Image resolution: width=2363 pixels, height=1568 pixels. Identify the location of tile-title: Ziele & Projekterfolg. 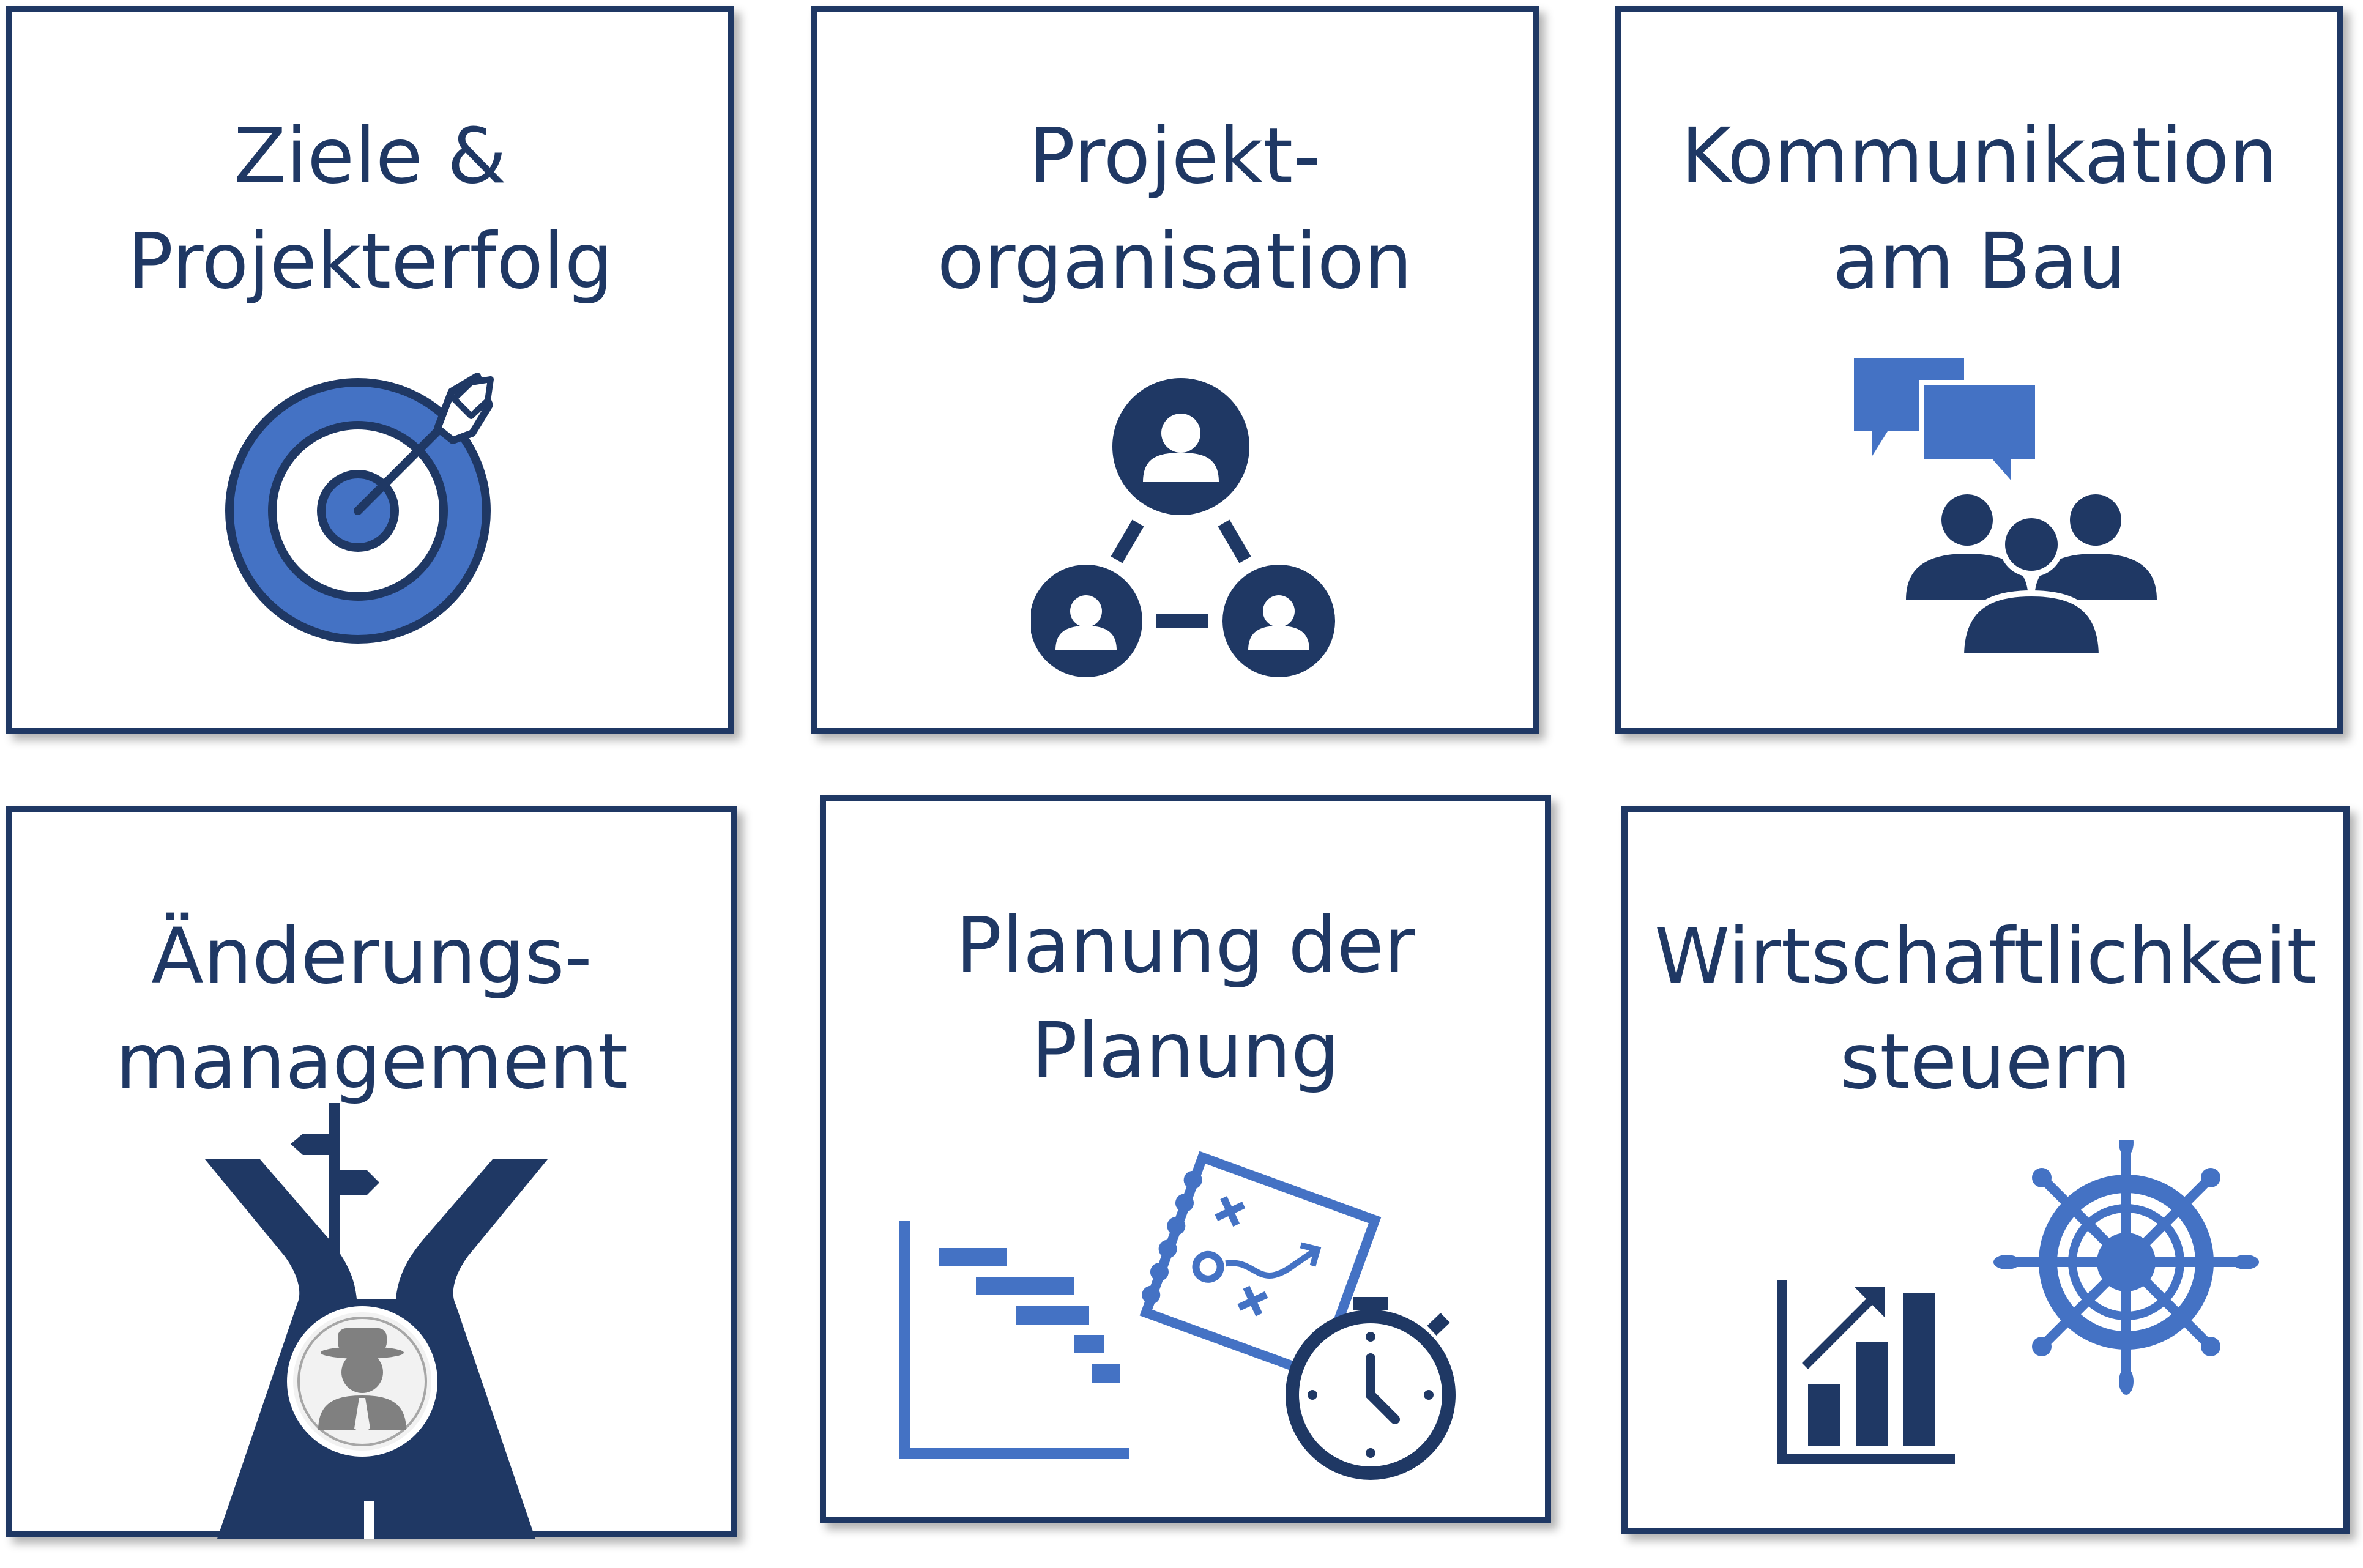
(370, 209).